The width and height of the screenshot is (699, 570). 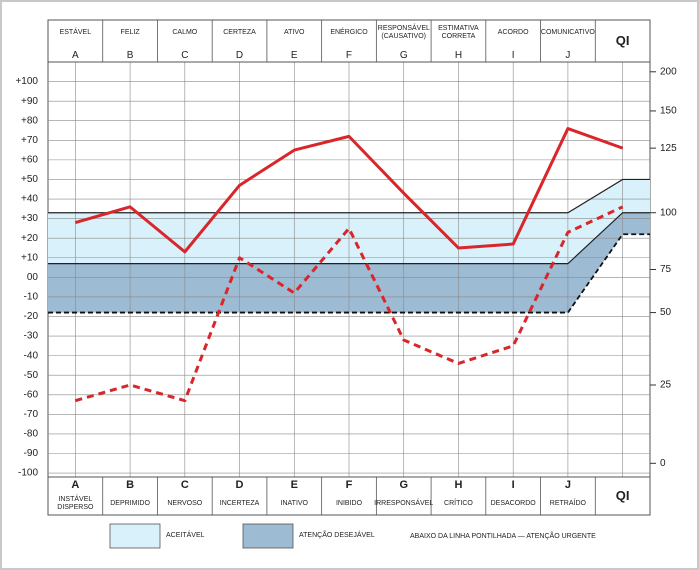 I want to click on y-tick-label: +10, so click(x=29, y=257).